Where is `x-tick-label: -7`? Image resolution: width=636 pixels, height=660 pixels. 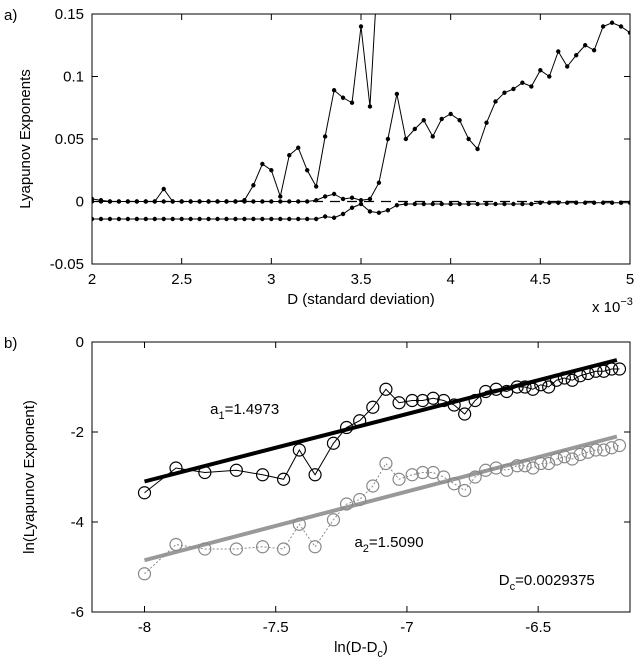
x-tick-label: -7 is located at coordinates (406, 627).